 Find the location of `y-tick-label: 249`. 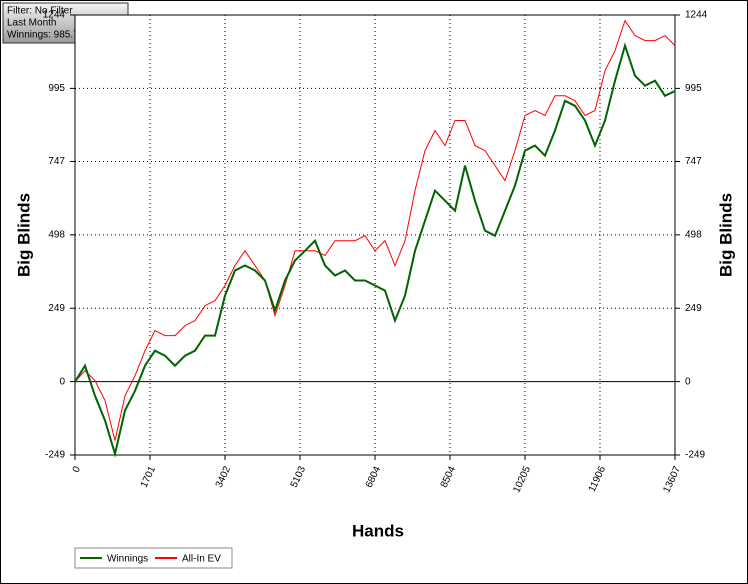

y-tick-label: 249 is located at coordinates (56, 308).